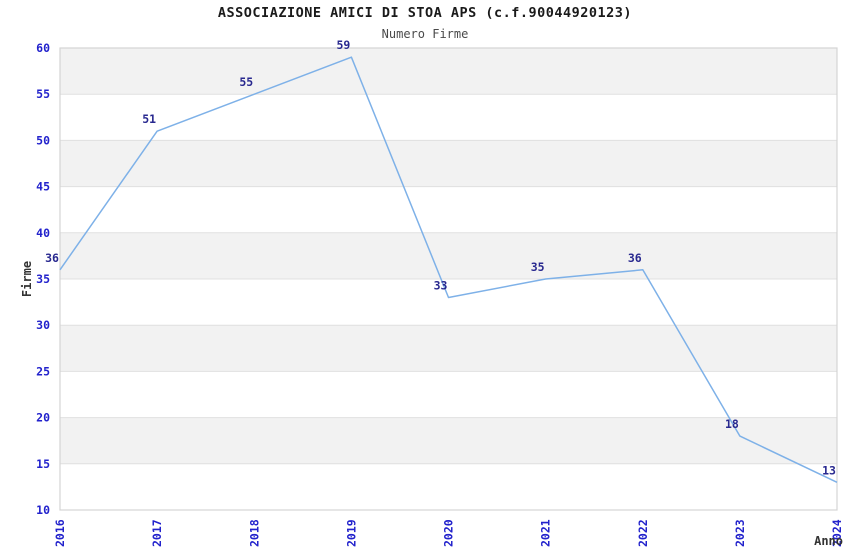 The height and width of the screenshot is (550, 850). What do you see at coordinates (43, 48) in the screenshot?
I see `y-tick-label: 60` at bounding box center [43, 48].